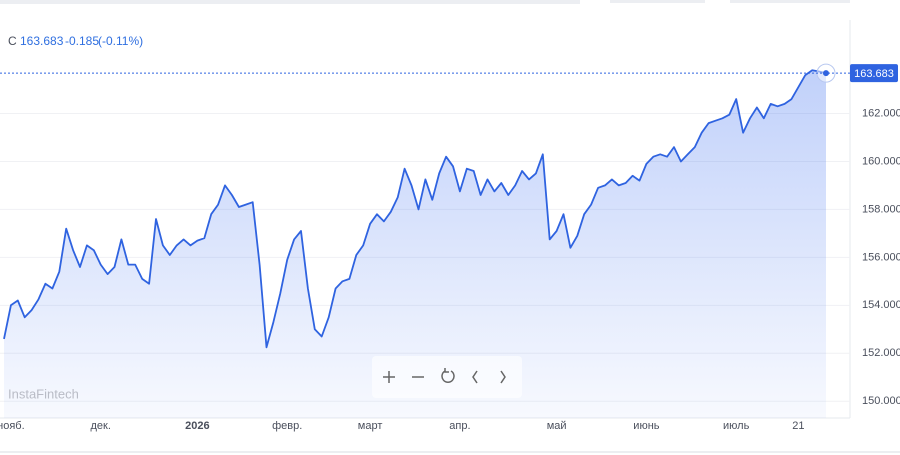  I want to click on x-tick-label: 2026, so click(197, 426).